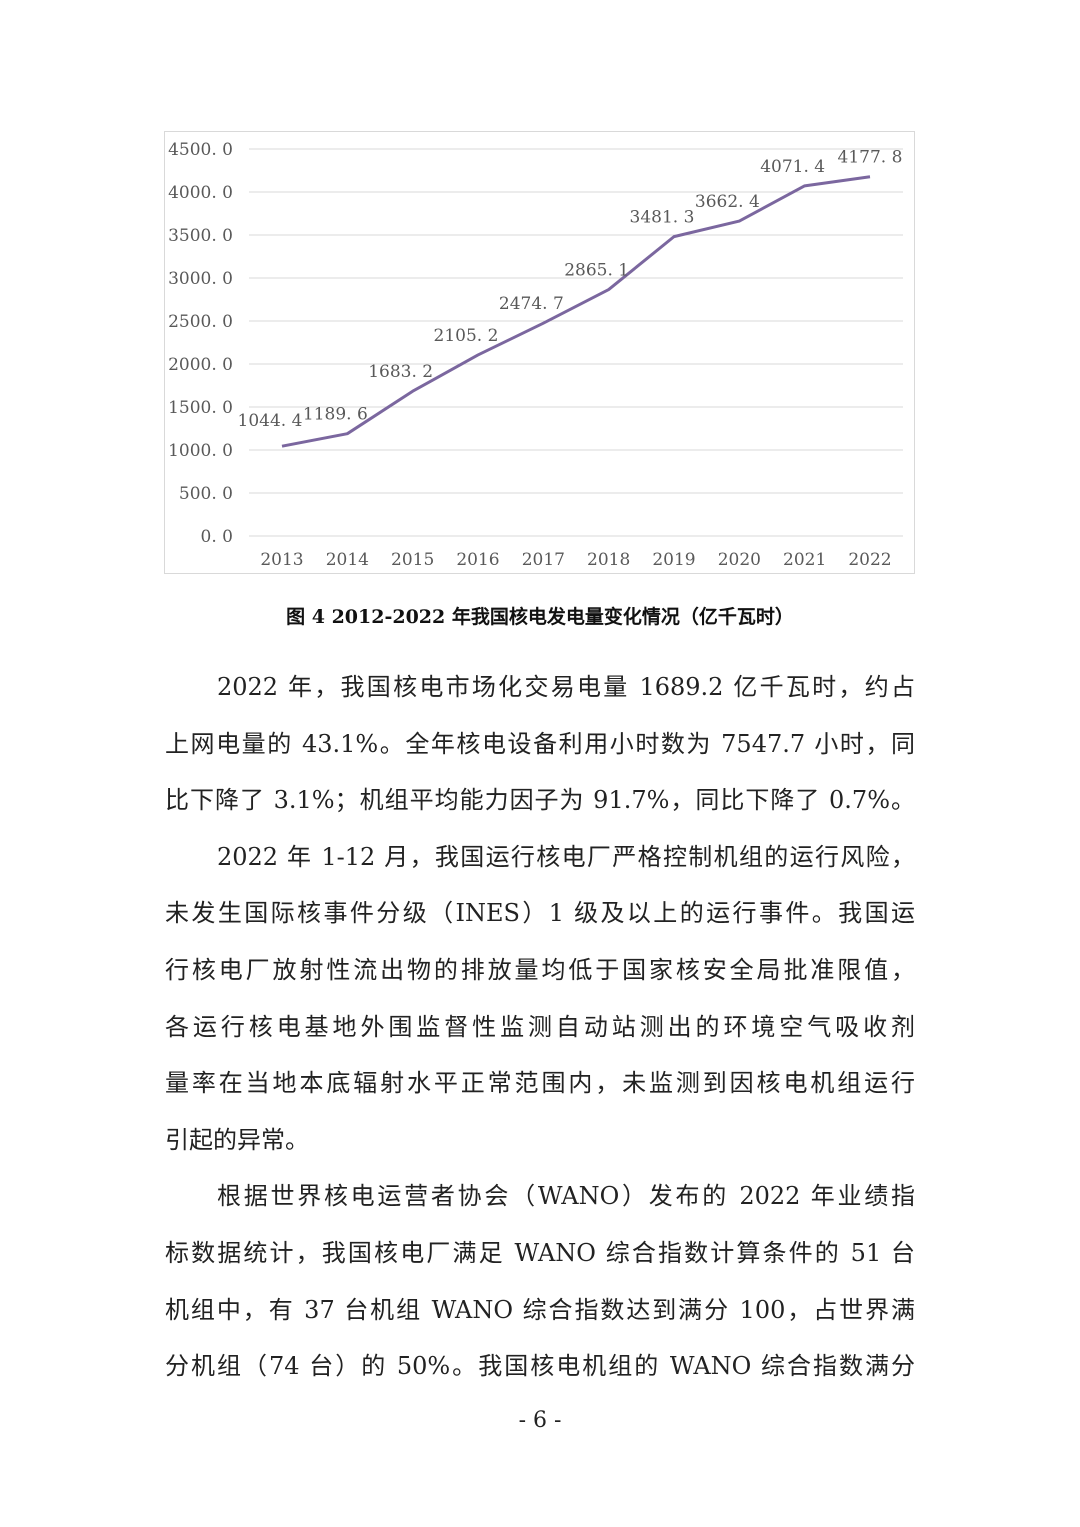 The image size is (1080, 1527). What do you see at coordinates (566, 856) in the screenshot?
I see `text-line: 2022 年 1-12 月，我国运行核电厂严格控制机组的运行风险，` at bounding box center [566, 856].